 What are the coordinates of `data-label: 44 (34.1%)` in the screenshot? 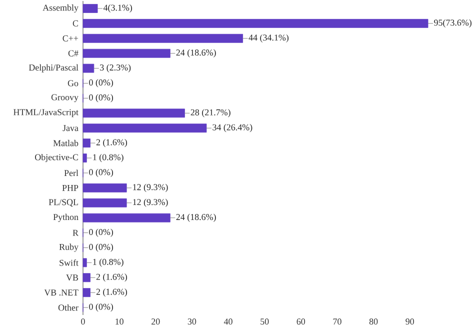 It's located at (268, 38).